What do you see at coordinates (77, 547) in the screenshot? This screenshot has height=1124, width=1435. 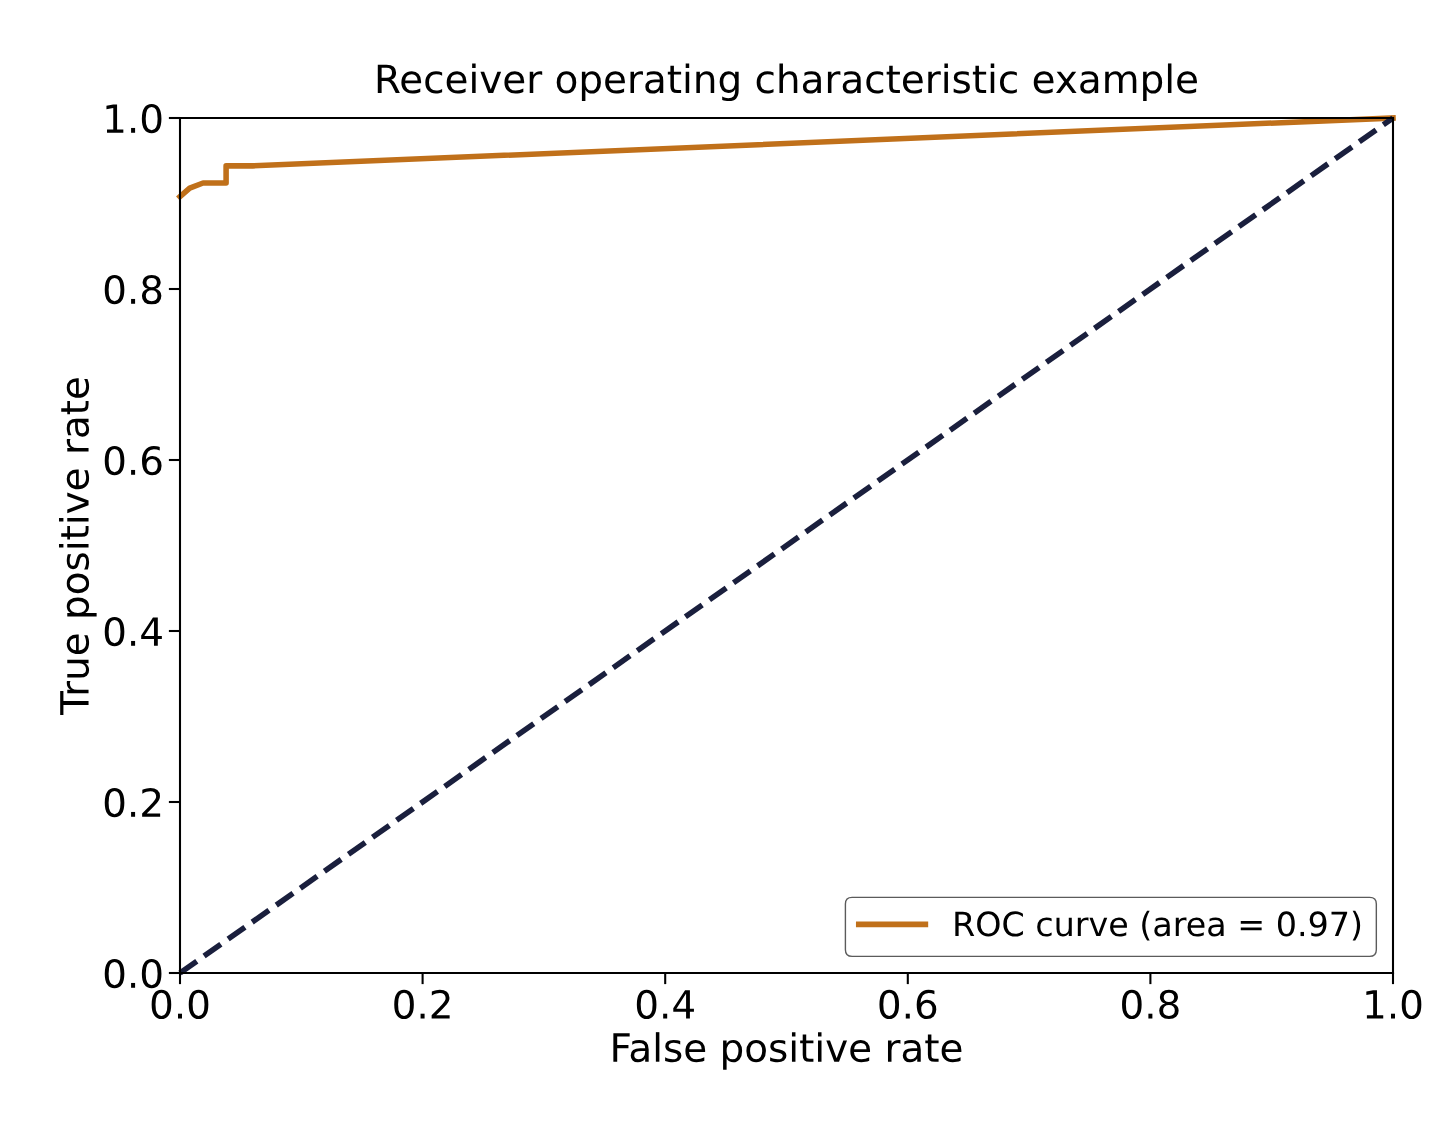 I see `y-axis-title: True positive rate` at bounding box center [77, 547].